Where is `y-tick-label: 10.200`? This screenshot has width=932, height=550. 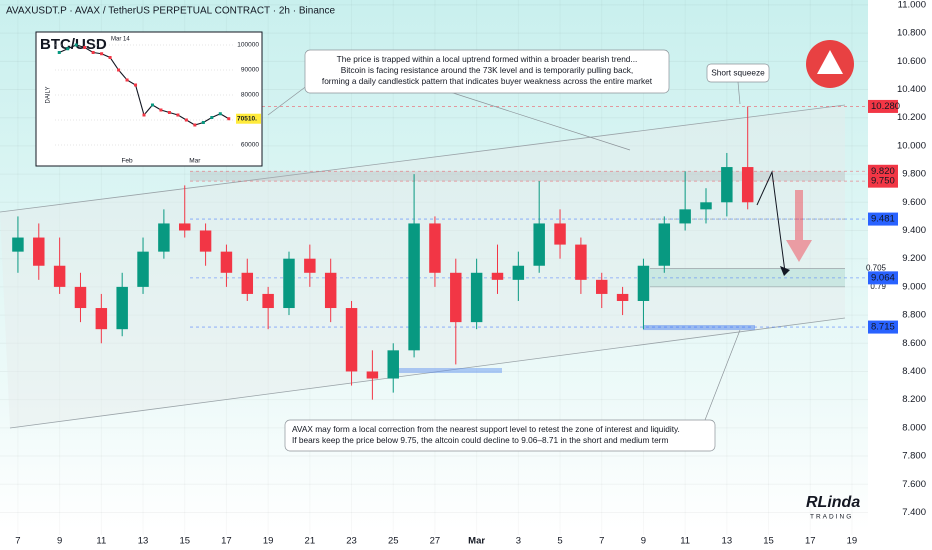
y-tick-label: 10.200 is located at coordinates (911, 117).